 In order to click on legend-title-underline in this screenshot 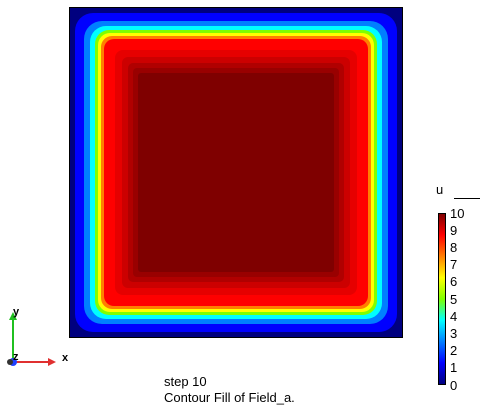, I will do `click(467, 198)`.